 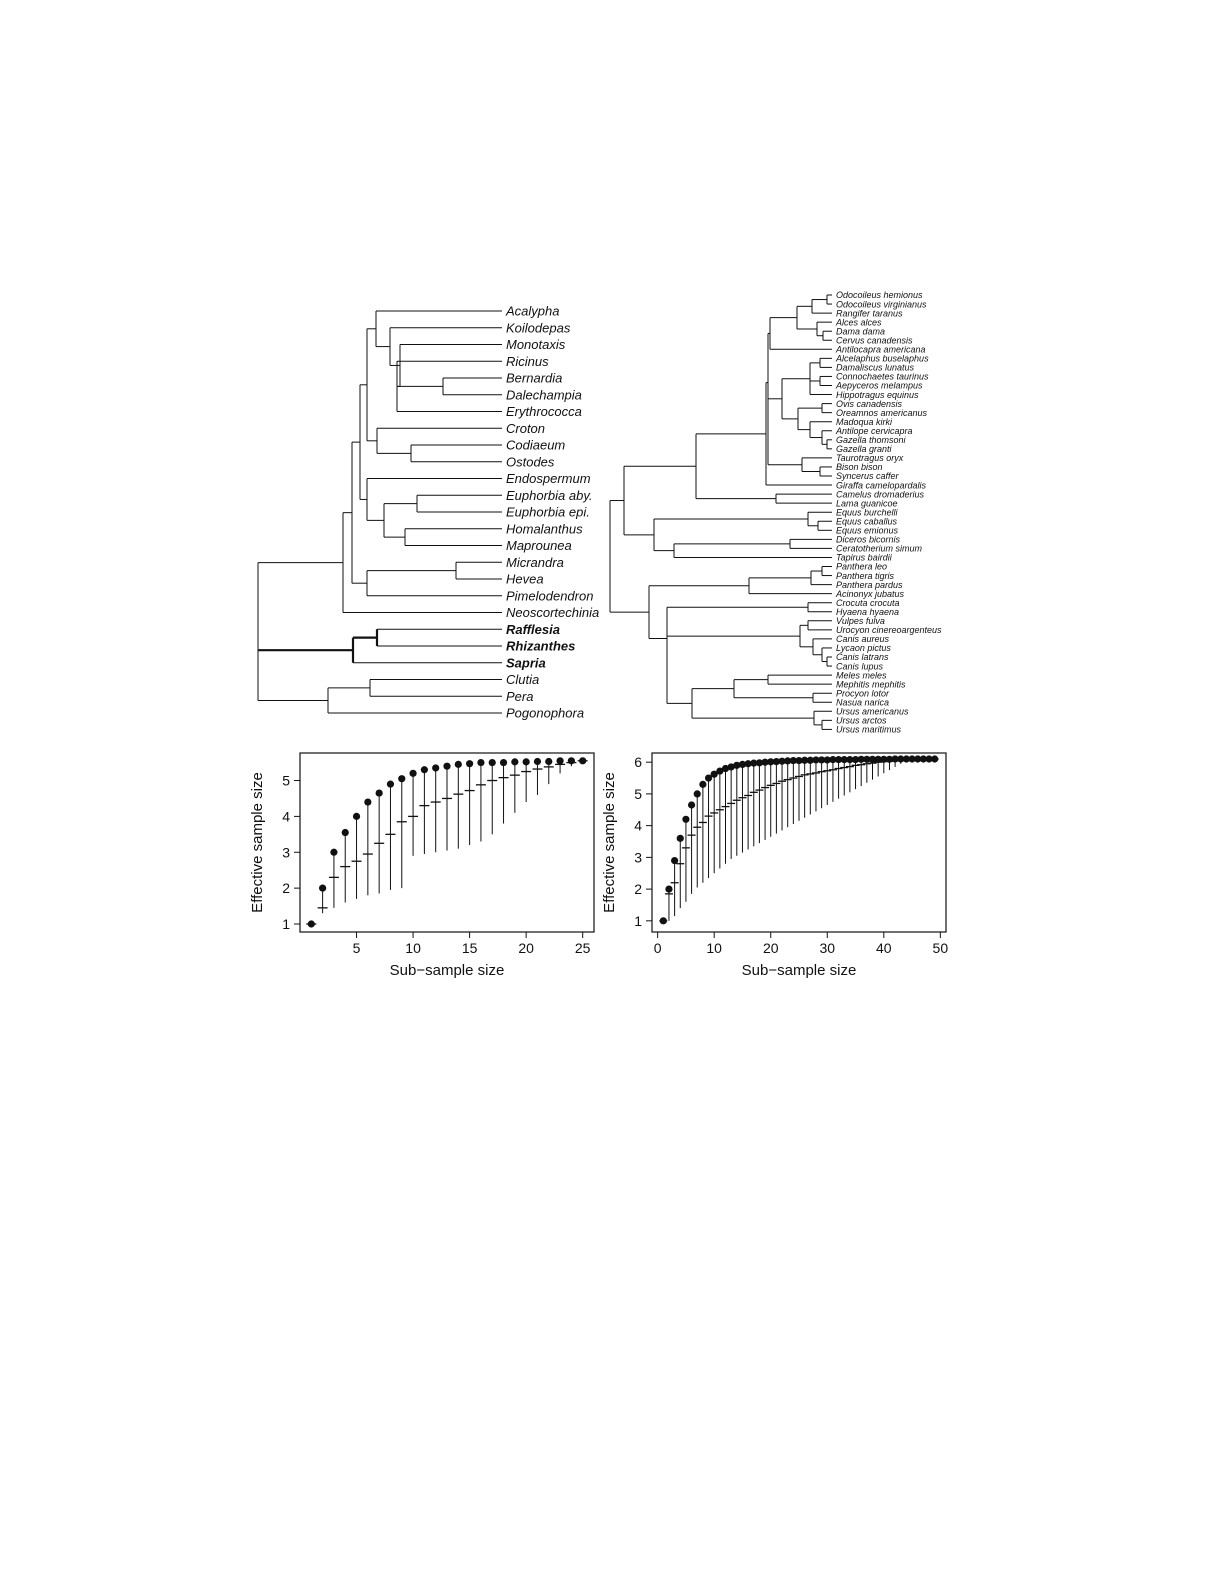 What do you see at coordinates (877, 395) in the screenshot?
I see `tip-label: Hippotragus equinus` at bounding box center [877, 395].